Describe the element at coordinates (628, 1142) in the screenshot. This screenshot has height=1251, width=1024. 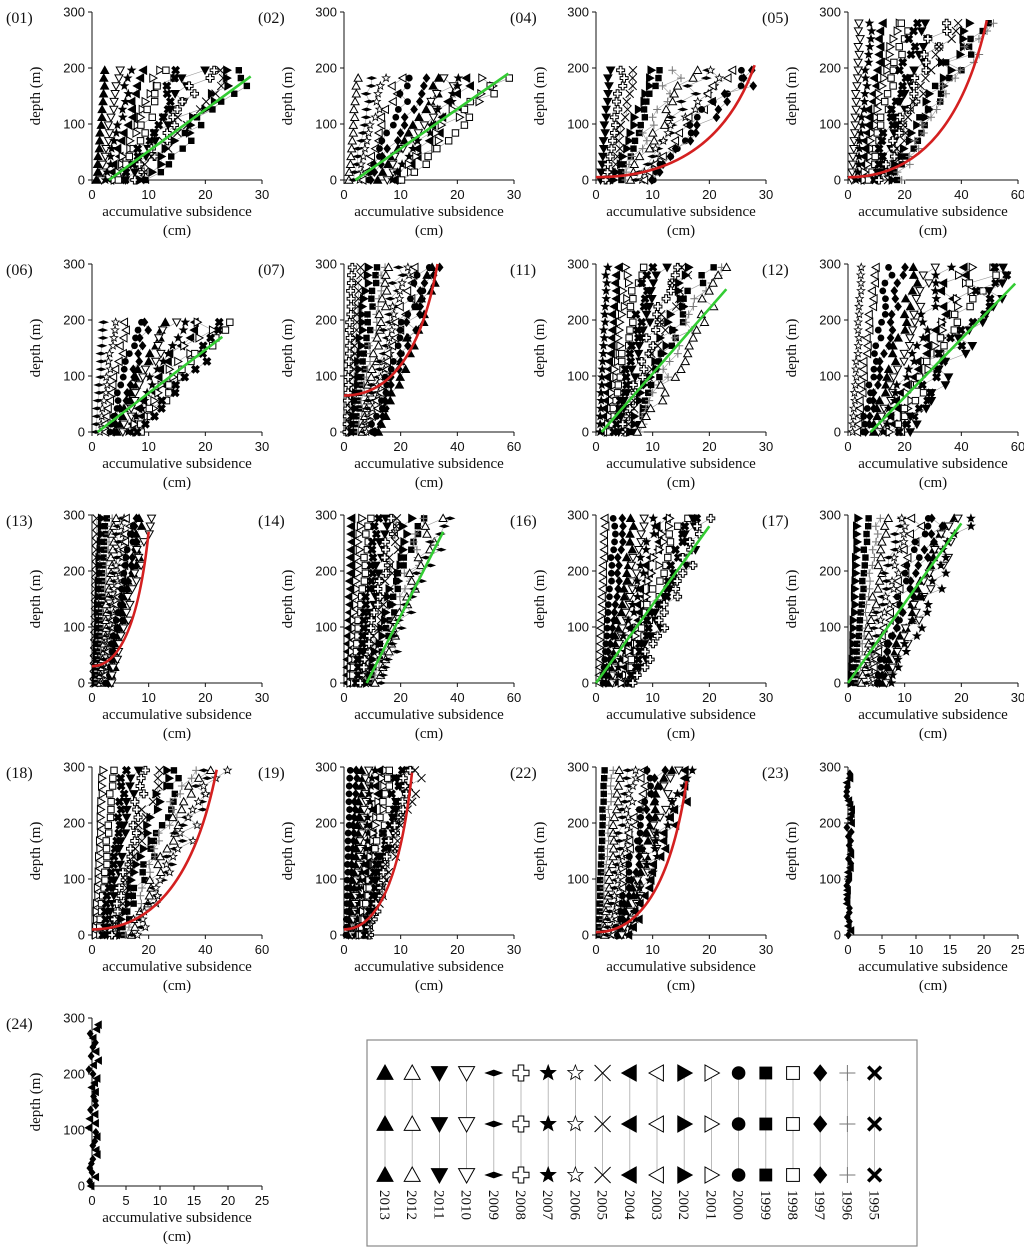
I see `legend-entry-2004: 2004` at that location.